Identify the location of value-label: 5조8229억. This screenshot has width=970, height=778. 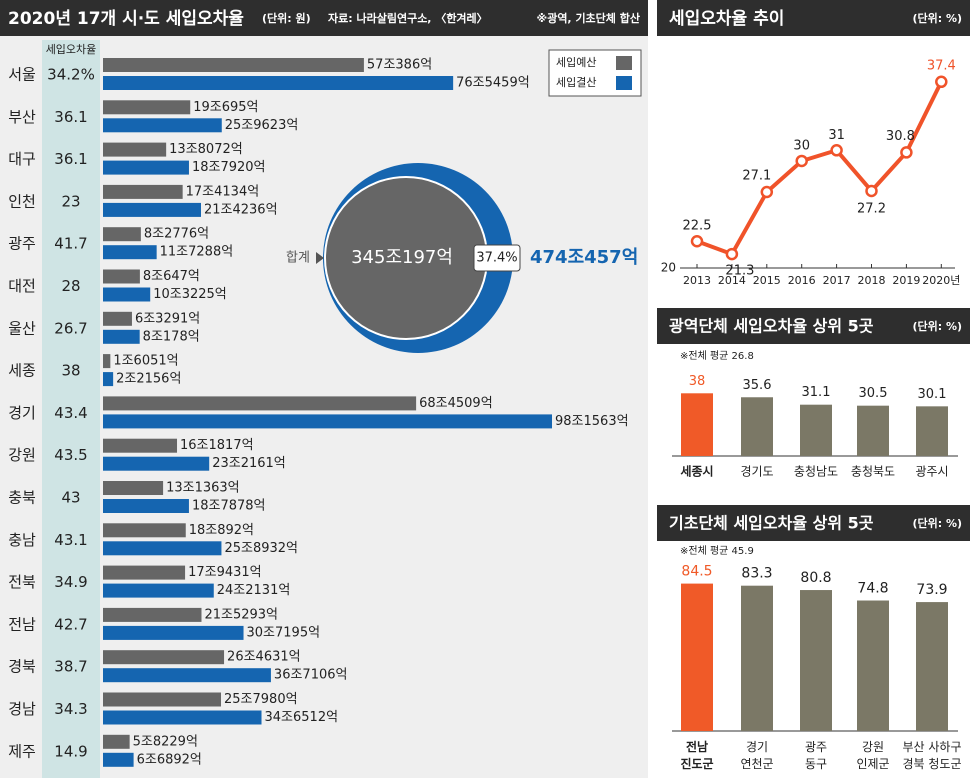
(165, 741).